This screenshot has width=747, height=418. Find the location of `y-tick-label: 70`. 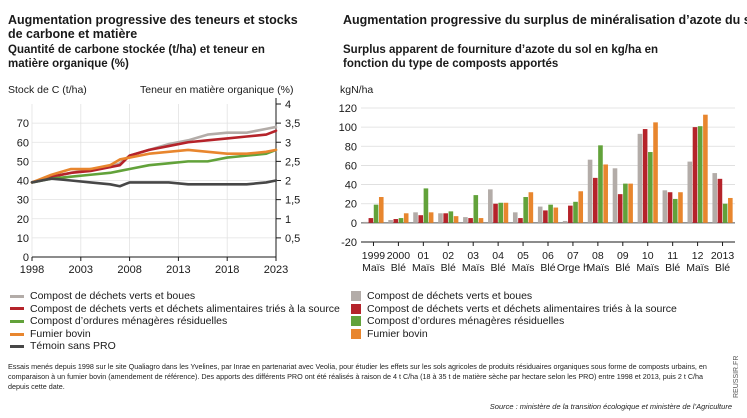

y-tick-label: 70 is located at coordinates (23, 124).